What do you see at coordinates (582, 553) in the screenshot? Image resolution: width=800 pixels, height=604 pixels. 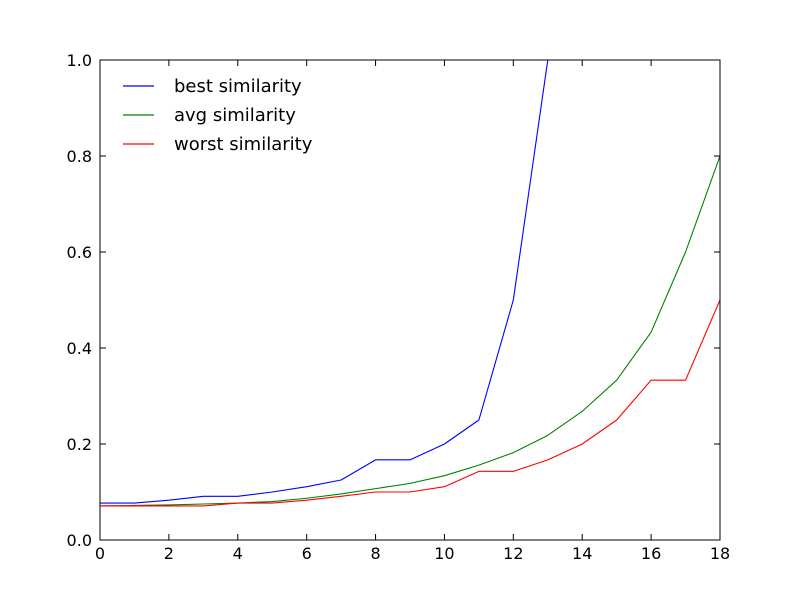 I see `x-tick-label: 14` at bounding box center [582, 553].